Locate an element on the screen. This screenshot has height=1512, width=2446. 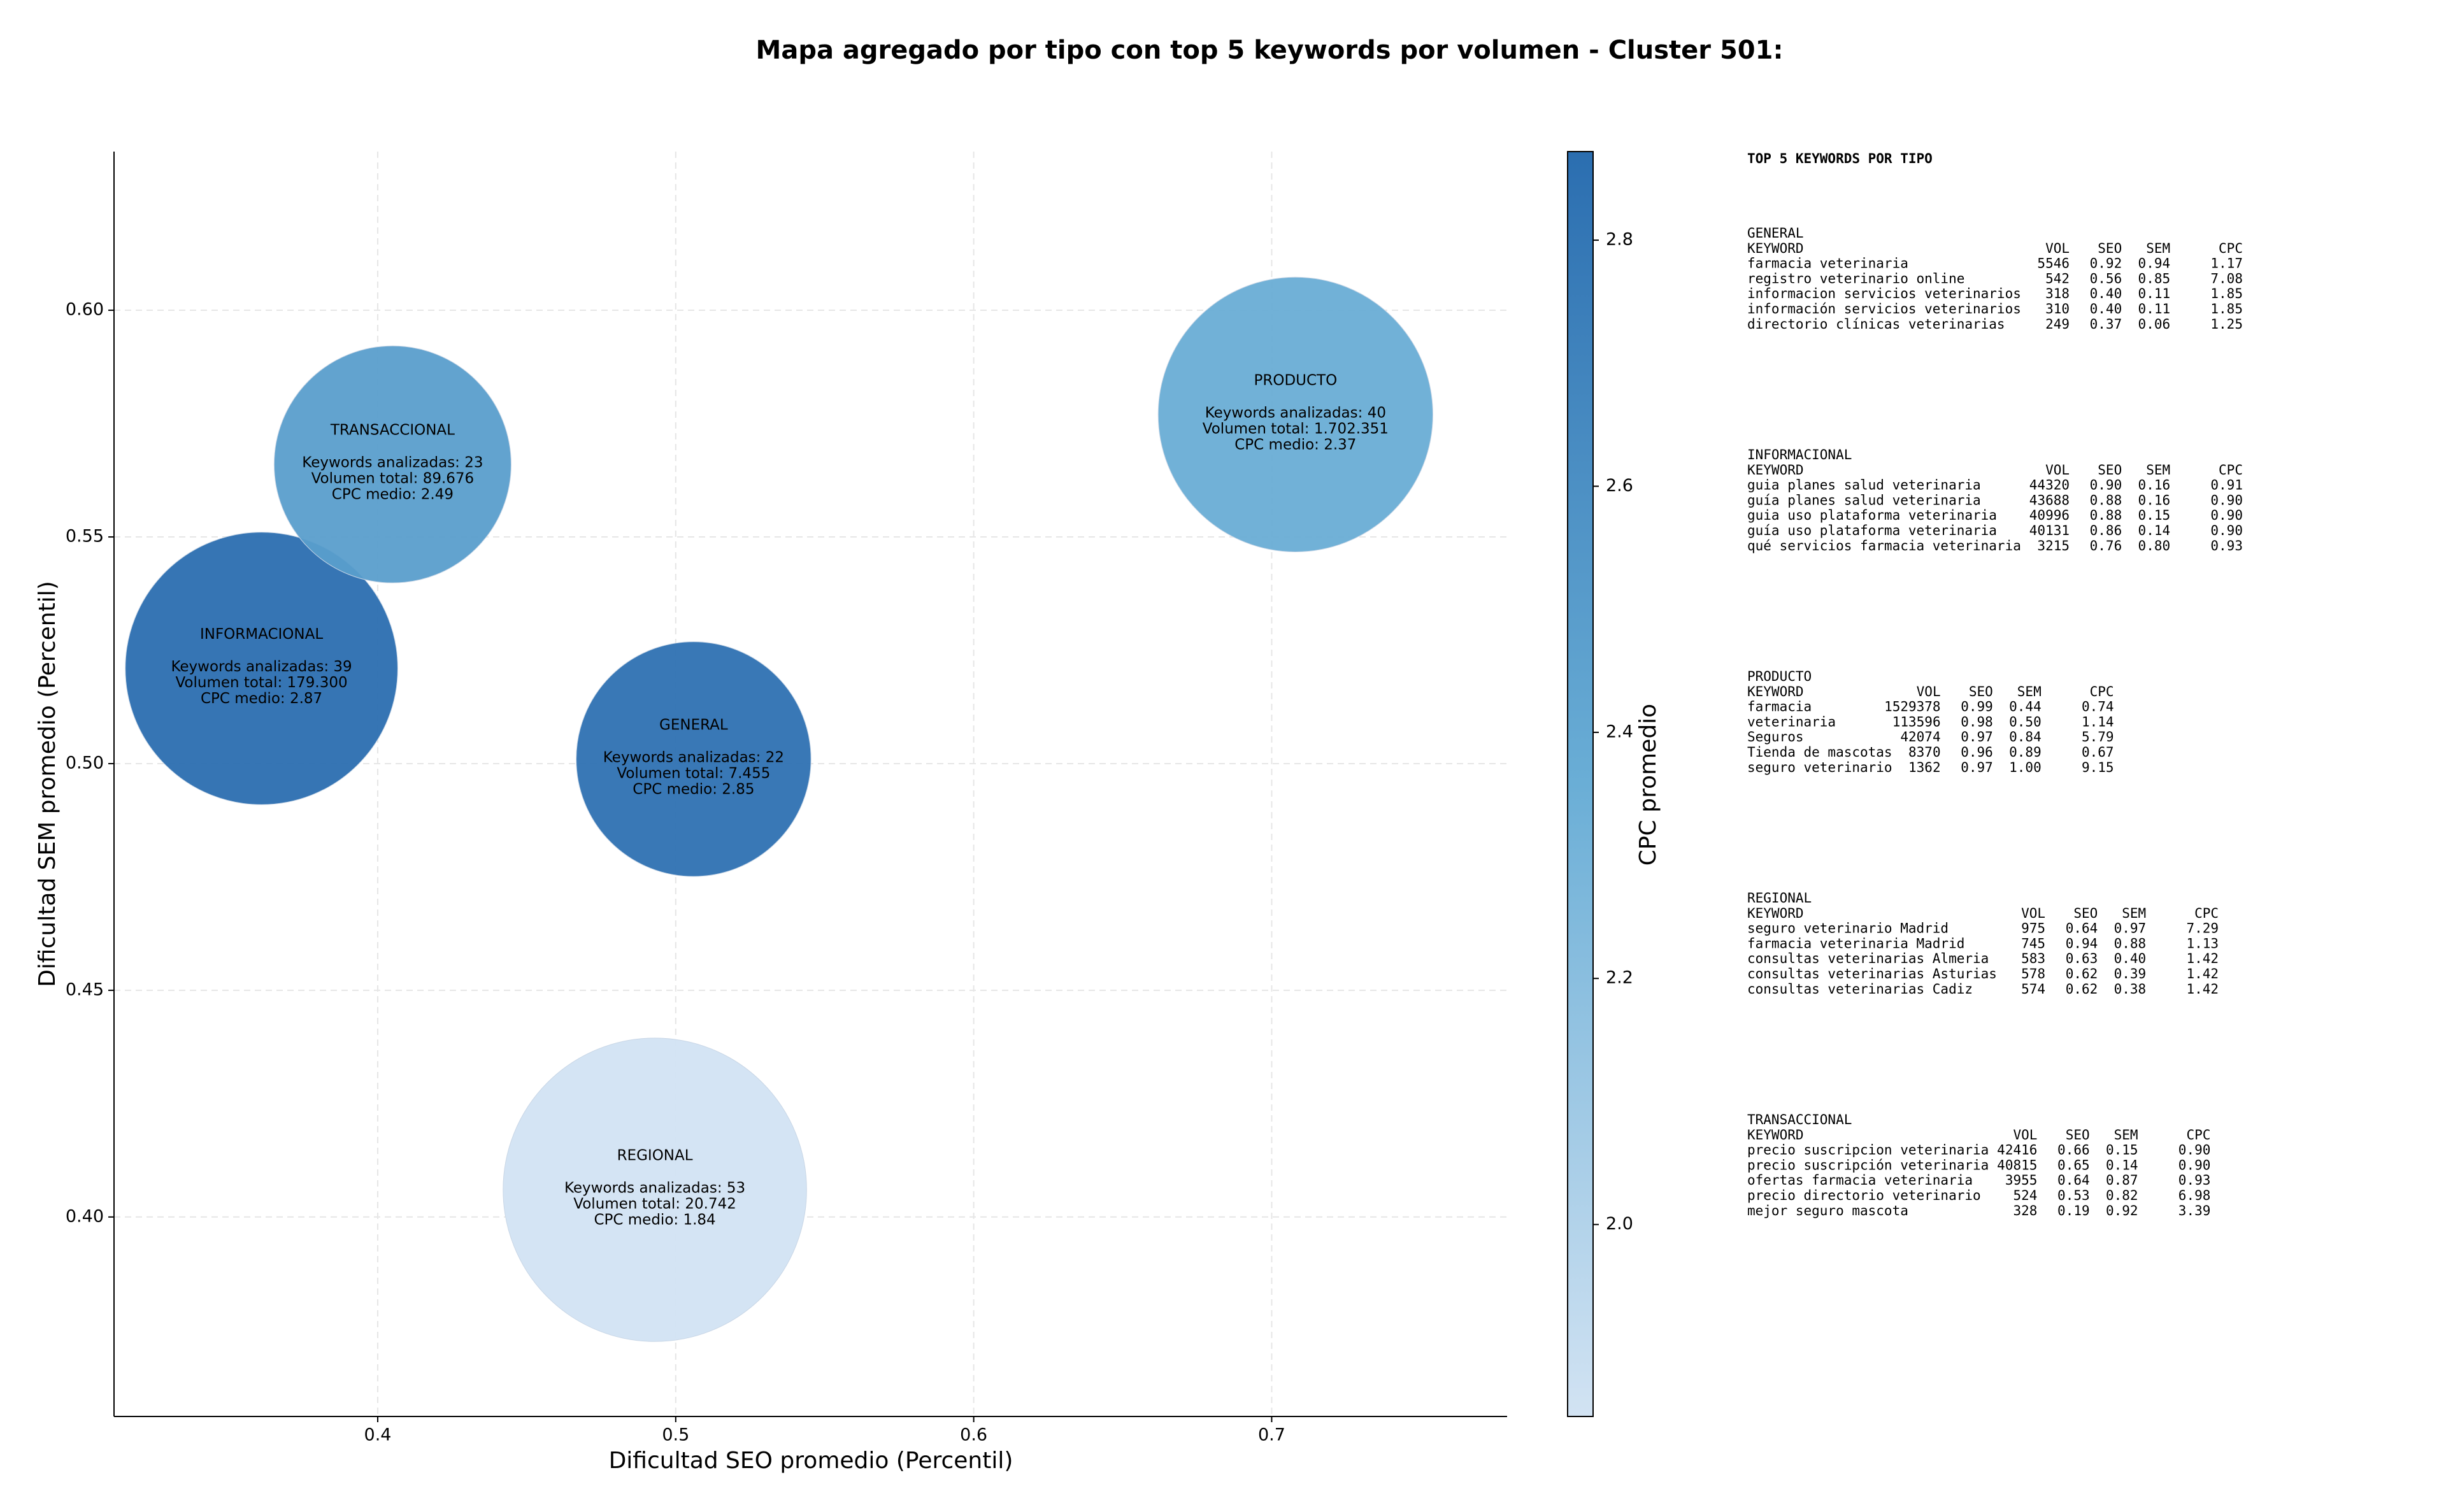
table-cell: 0.80 is located at coordinates (2154, 545).